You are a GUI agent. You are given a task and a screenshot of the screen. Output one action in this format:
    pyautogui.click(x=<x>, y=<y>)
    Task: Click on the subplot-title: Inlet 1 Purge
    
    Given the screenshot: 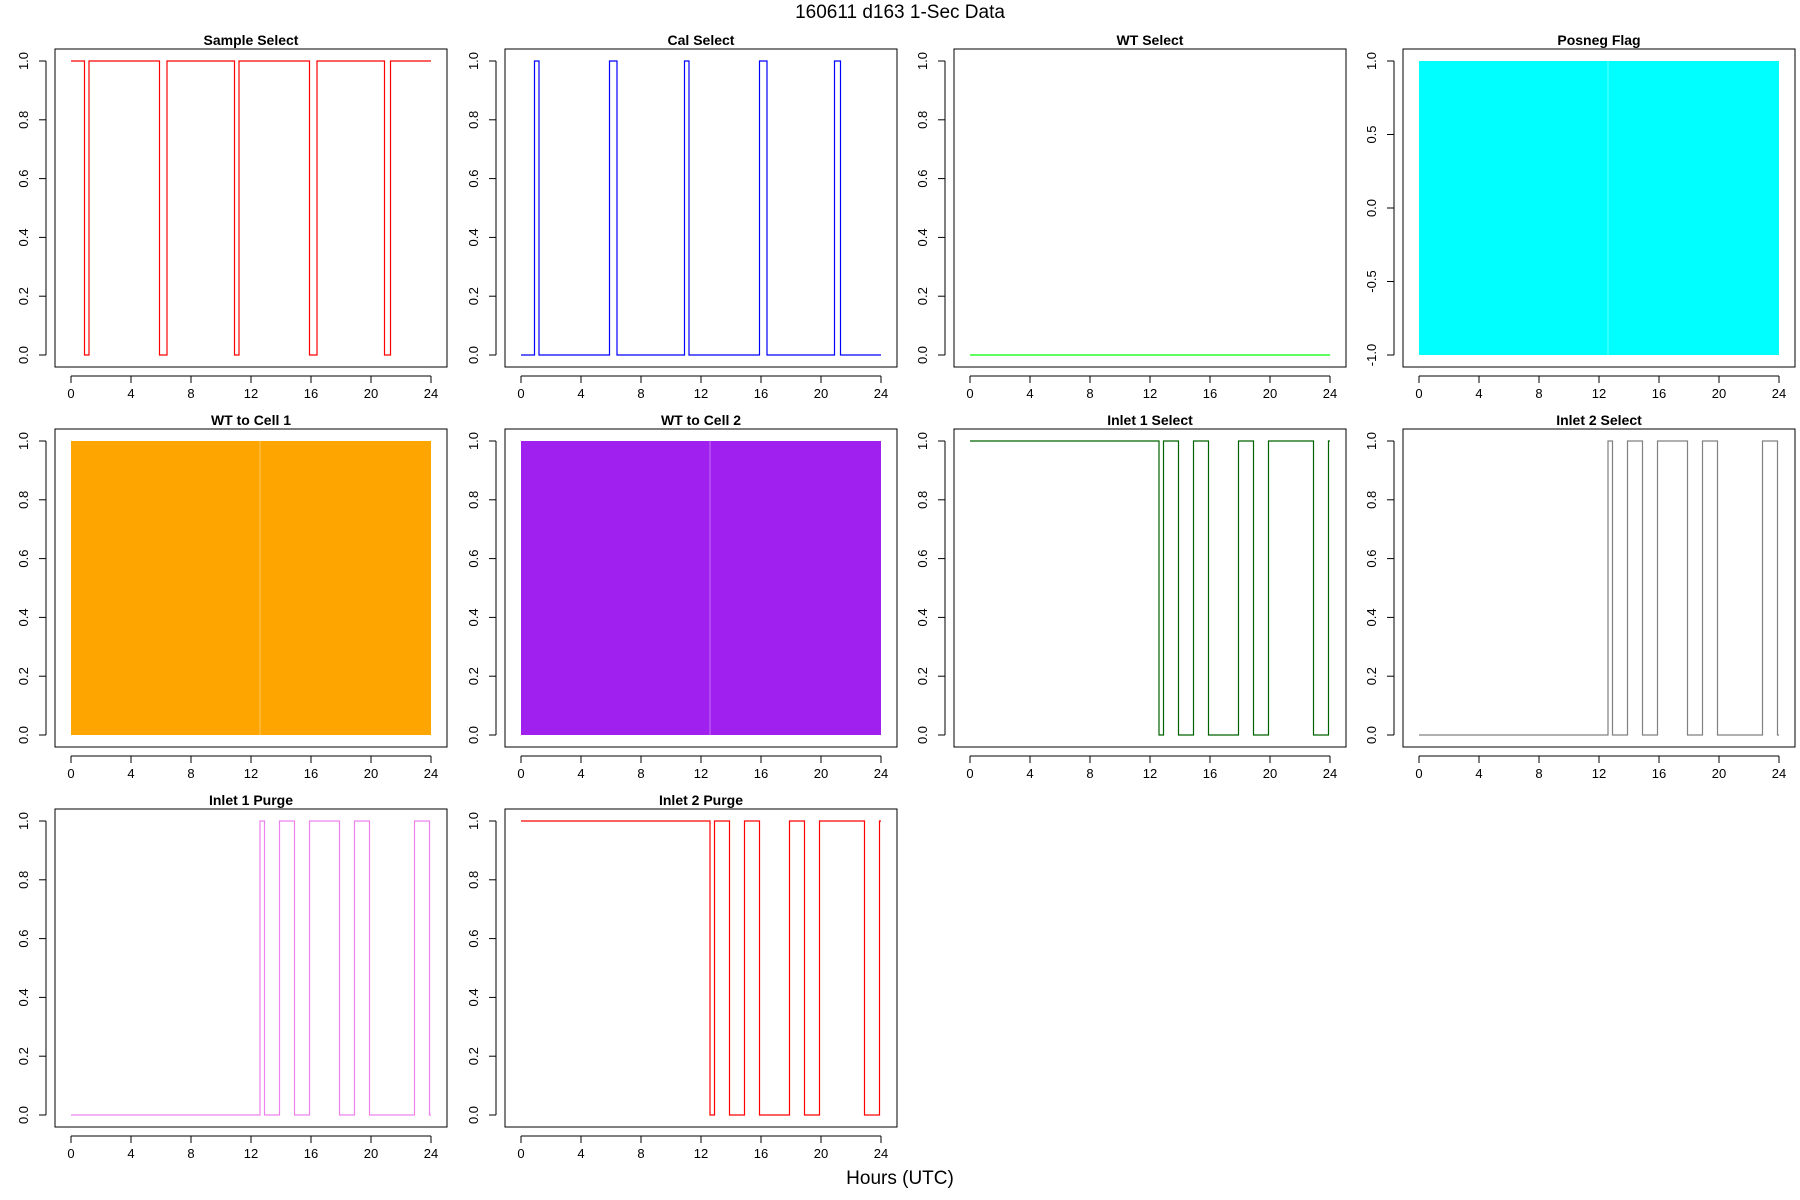 What is the action you would take?
    pyautogui.click(x=251, y=800)
    